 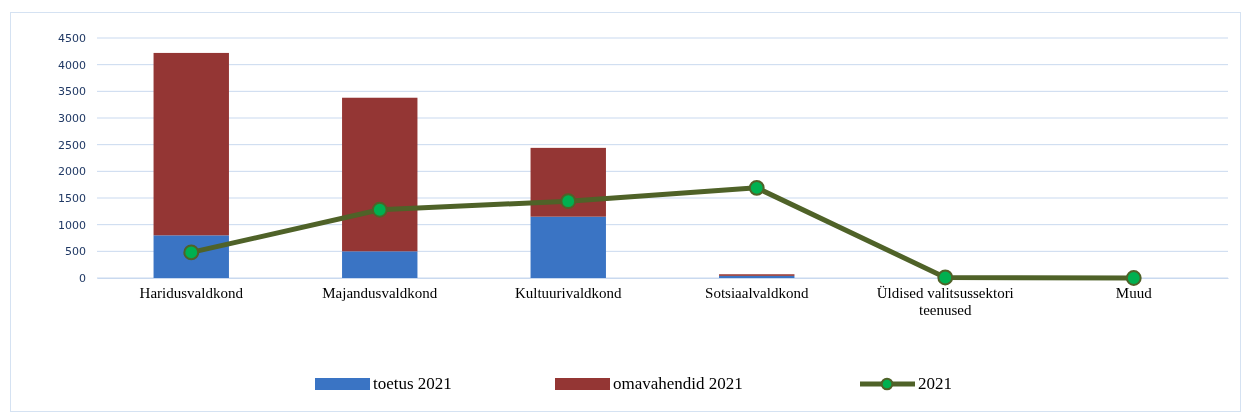 What do you see at coordinates (72, 199) in the screenshot?
I see `y-tick-label: 1500` at bounding box center [72, 199].